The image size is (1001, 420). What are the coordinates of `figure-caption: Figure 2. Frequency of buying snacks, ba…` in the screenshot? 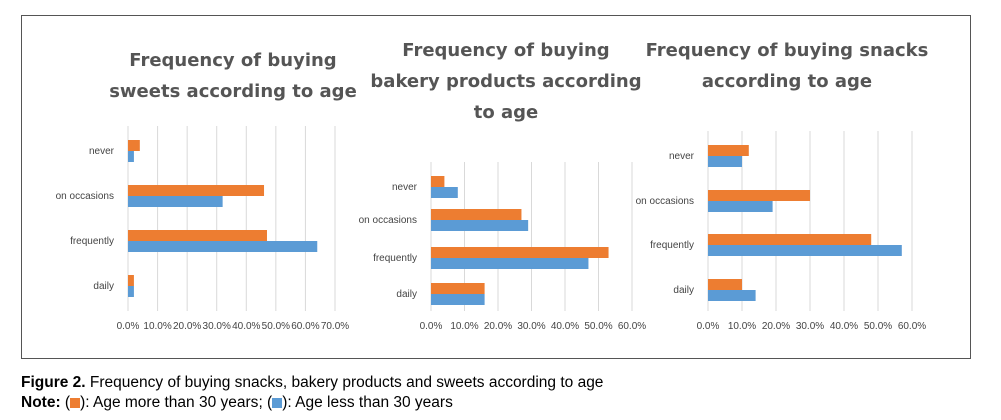 It's located at (501, 393).